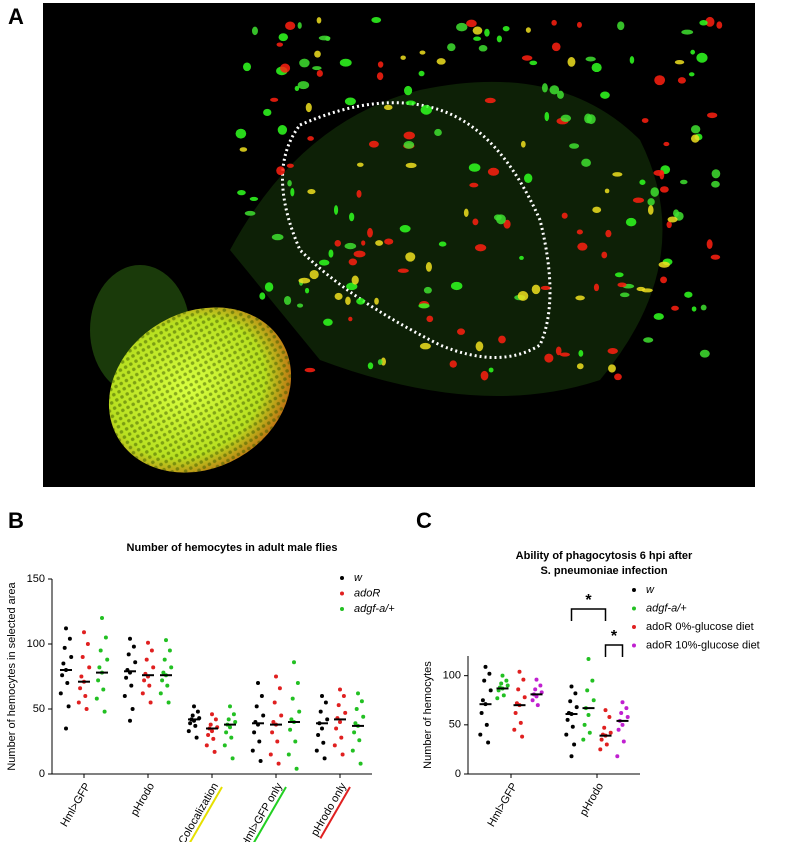 The image size is (800, 847). What do you see at coordinates (455, 725) in the screenshot?
I see `y-tick-label: 50` at bounding box center [455, 725].